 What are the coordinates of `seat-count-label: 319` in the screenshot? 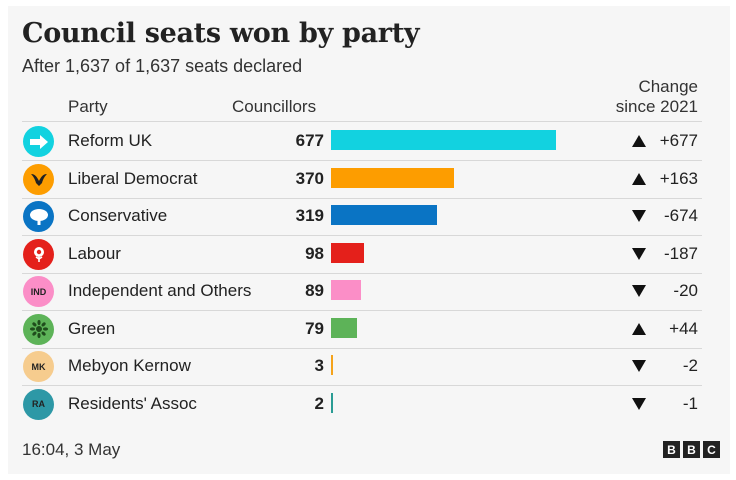 It's located at (309, 215).